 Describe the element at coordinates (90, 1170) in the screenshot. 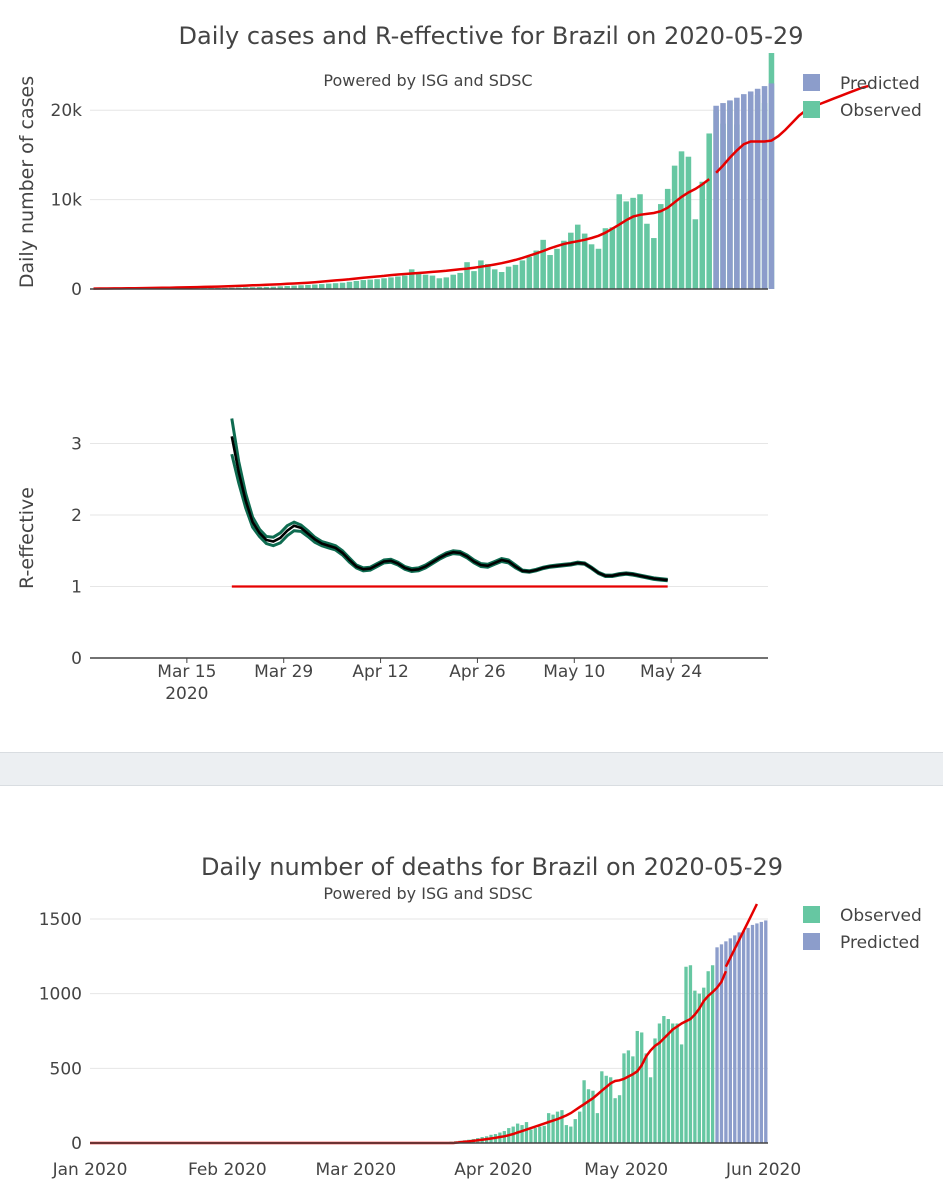

I see `deaths-x-tick-label: Jan 2020` at that location.